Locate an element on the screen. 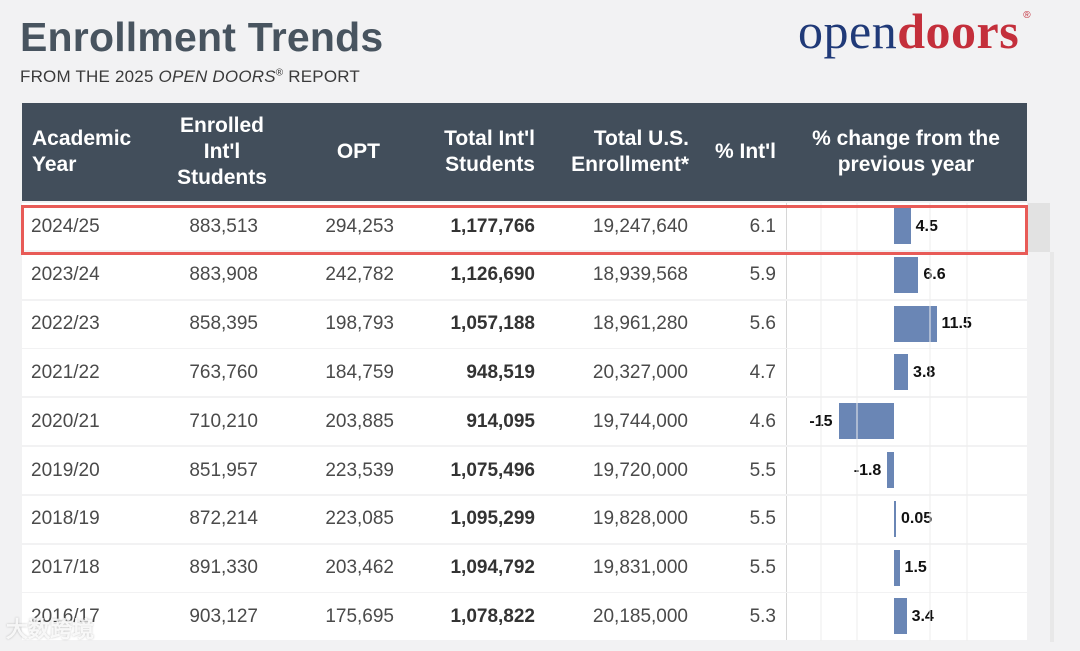 Image resolution: width=1080 pixels, height=651 pixels. cell-opt: 242,782 is located at coordinates (359, 275).